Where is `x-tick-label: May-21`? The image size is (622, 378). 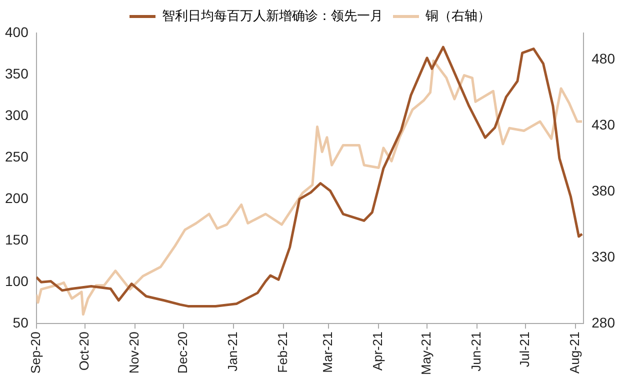
x-tick-label: May-21 is located at coordinates (426, 354).